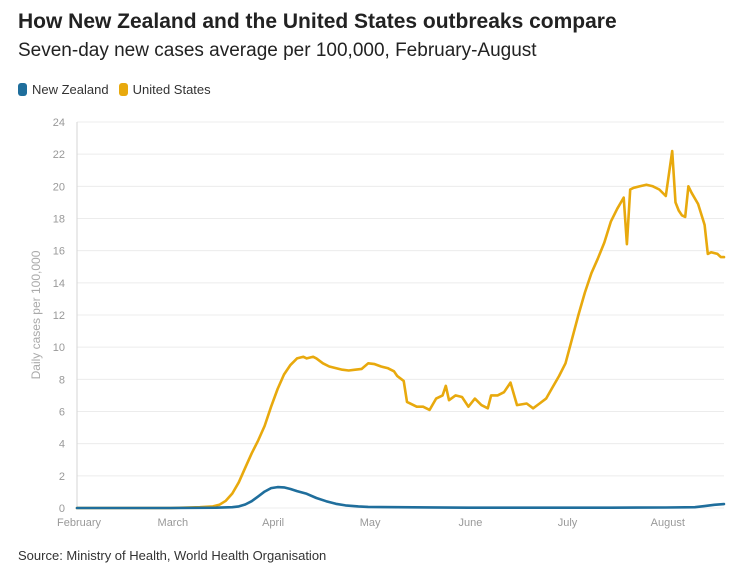  I want to click on x-tick-label-february: February, so click(79, 523).